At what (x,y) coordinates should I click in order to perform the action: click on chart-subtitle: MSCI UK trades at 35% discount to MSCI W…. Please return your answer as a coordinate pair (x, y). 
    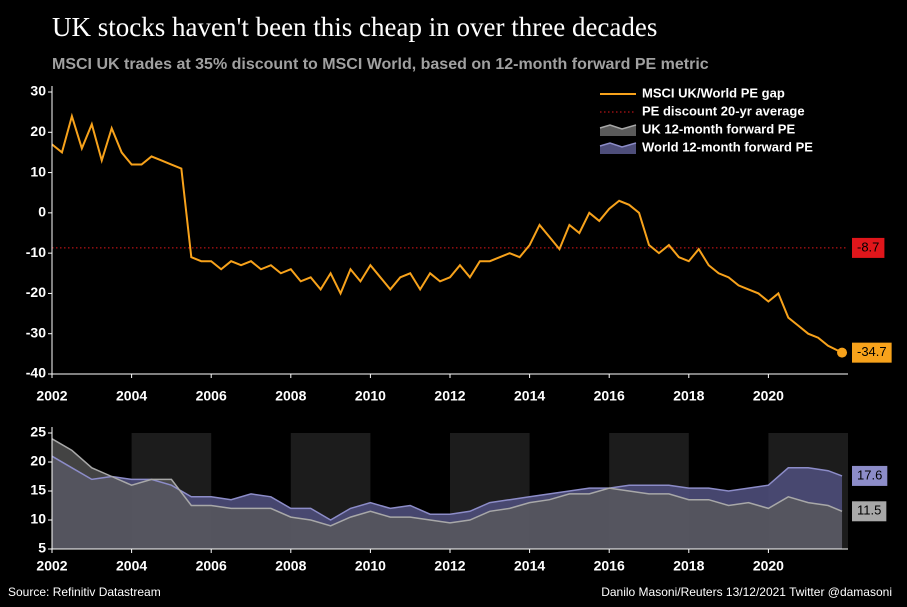
    Looking at the image, I should click on (380, 64).